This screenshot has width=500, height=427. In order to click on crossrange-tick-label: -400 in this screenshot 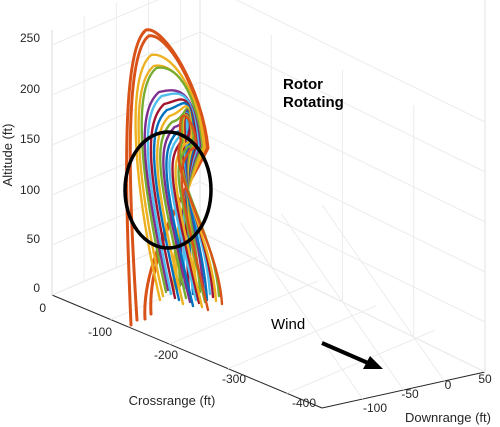, I will do `click(304, 403)`.